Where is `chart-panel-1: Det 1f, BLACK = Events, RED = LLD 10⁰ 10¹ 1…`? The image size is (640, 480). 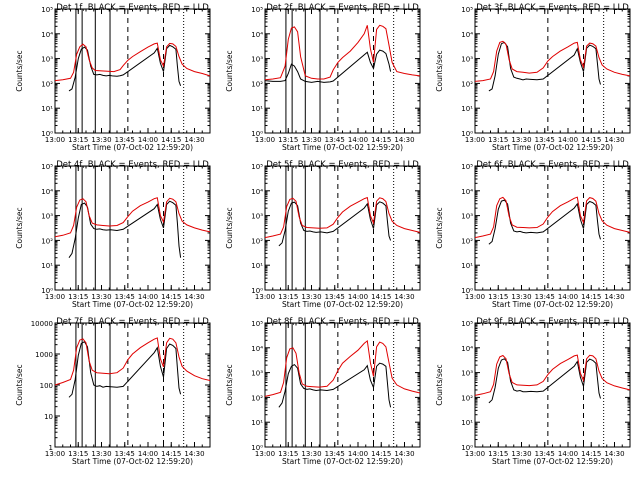
chart-panel-1: Det 1f, BLACK = Events, RED = LLD 10⁰ 10¹ 1… is located at coordinates (113, 77).